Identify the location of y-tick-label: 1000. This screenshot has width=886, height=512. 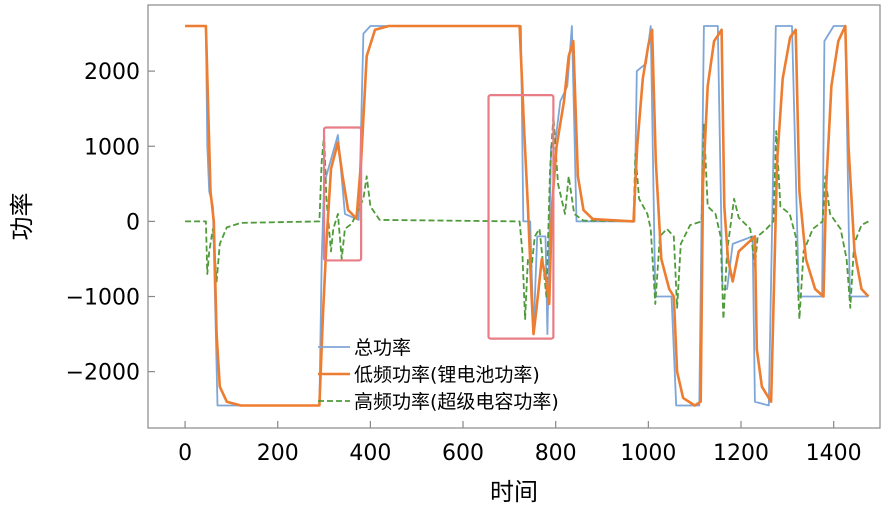
(112, 147).